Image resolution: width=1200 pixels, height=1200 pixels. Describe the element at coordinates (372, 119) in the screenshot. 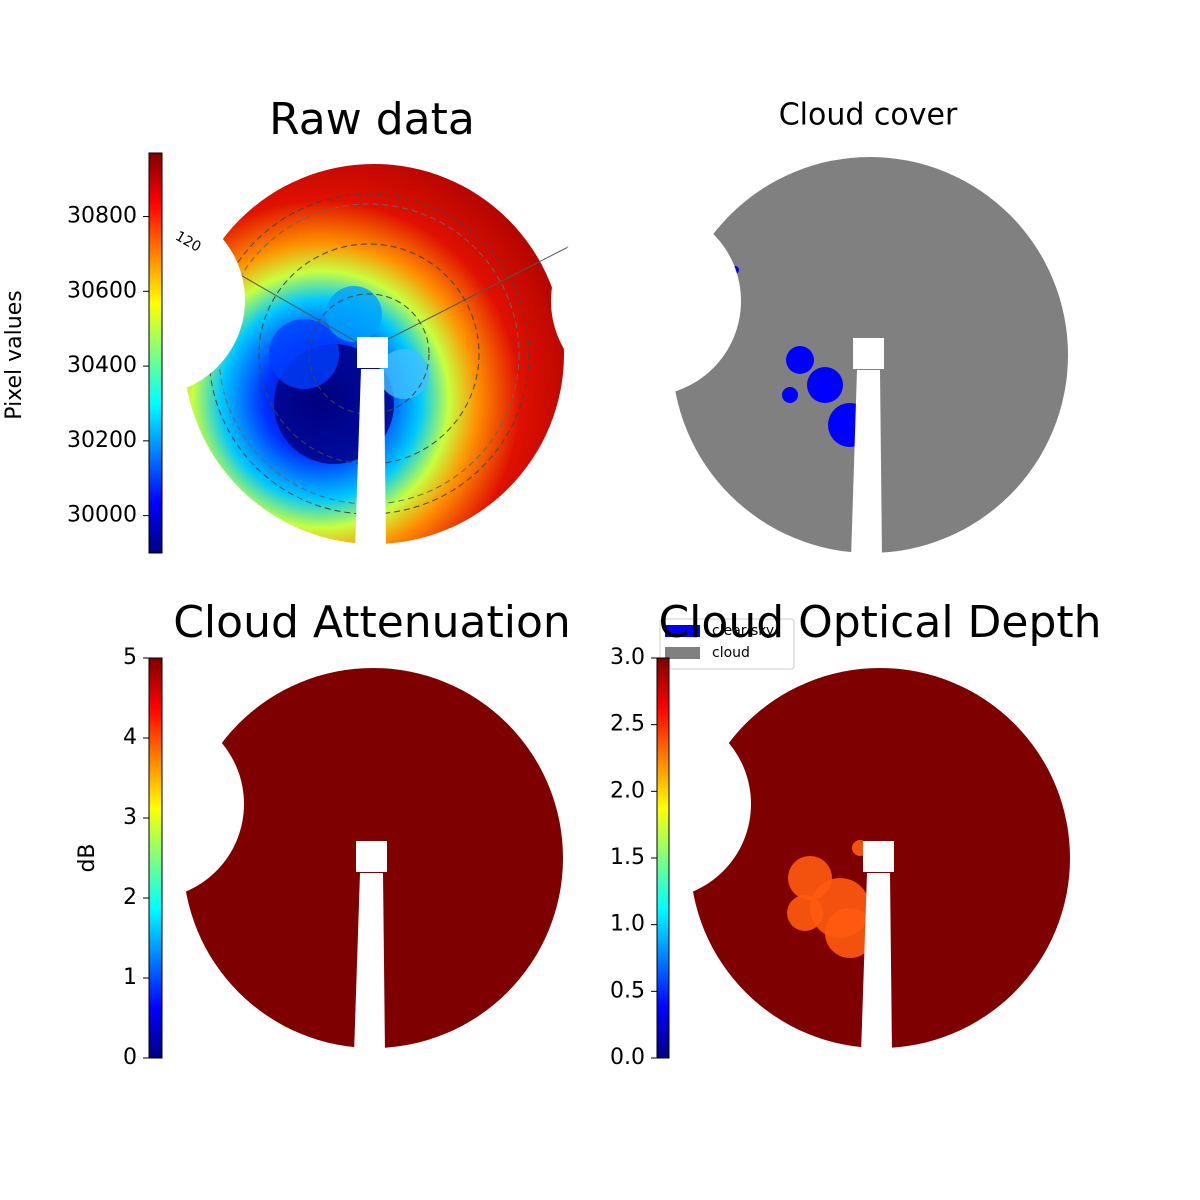

I see `panel-title: Raw data` at that location.